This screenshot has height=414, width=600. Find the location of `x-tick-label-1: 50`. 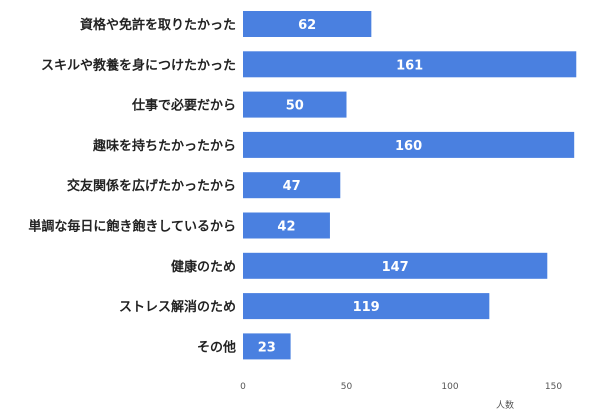

x-tick-label-1: 50 is located at coordinates (347, 387).